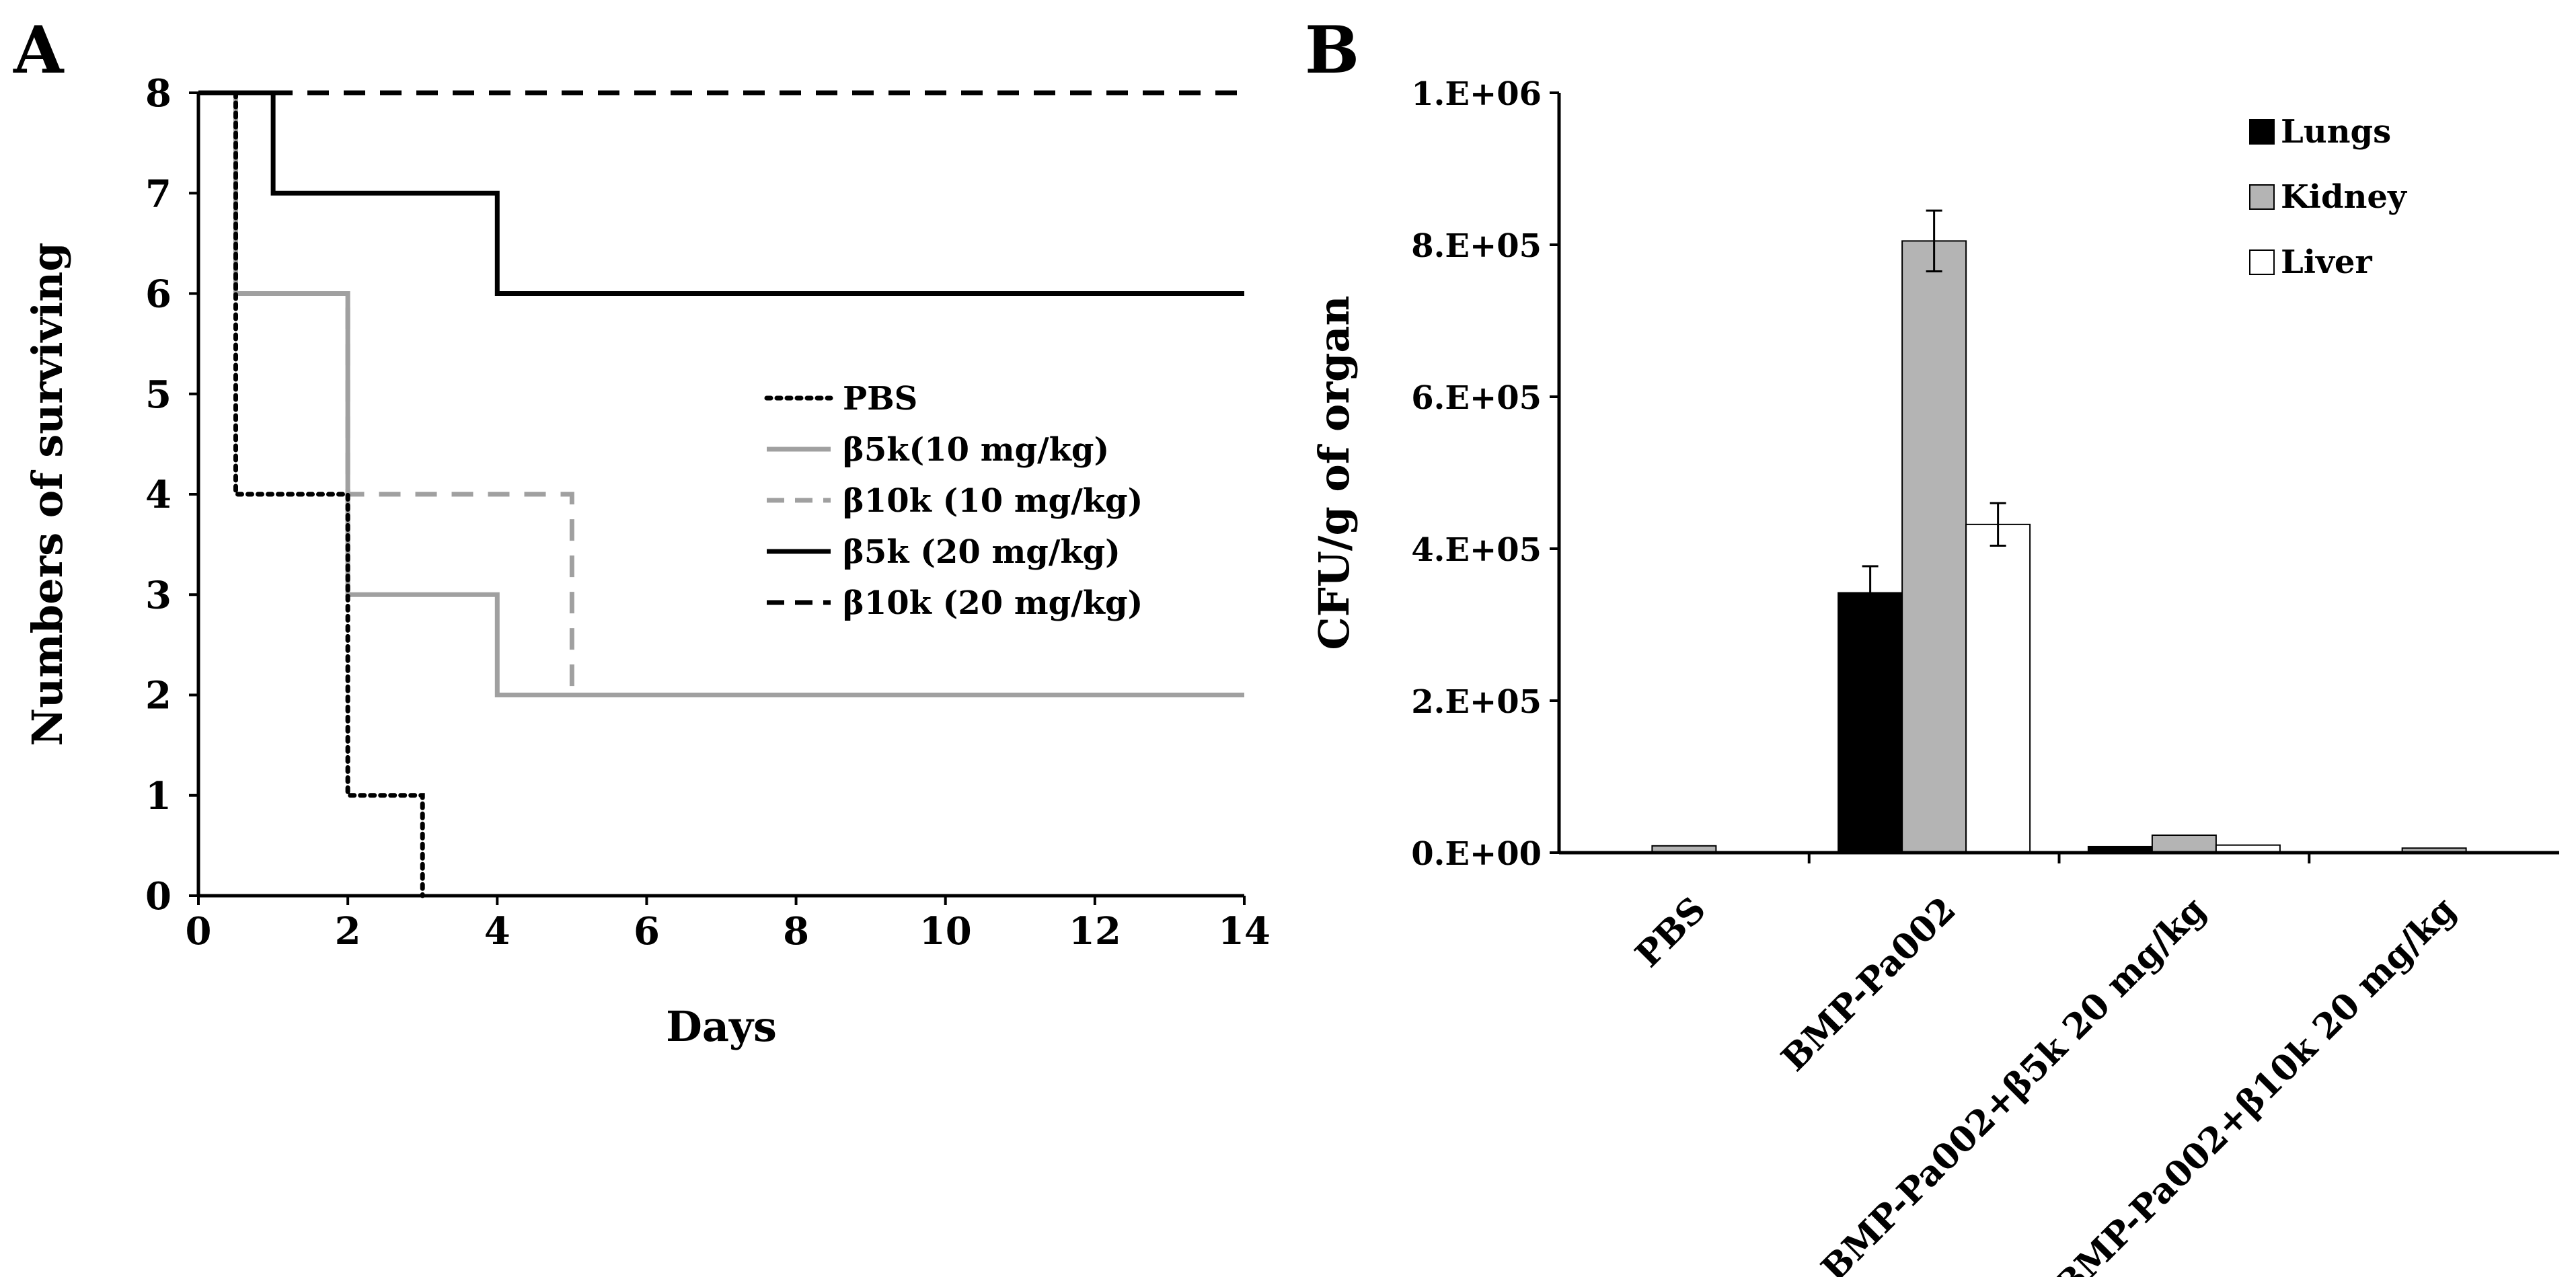 This screenshot has width=2576, height=1277. What do you see at coordinates (2262, 197) in the screenshot?
I see `b-legend-swatch-kidney` at bounding box center [2262, 197].